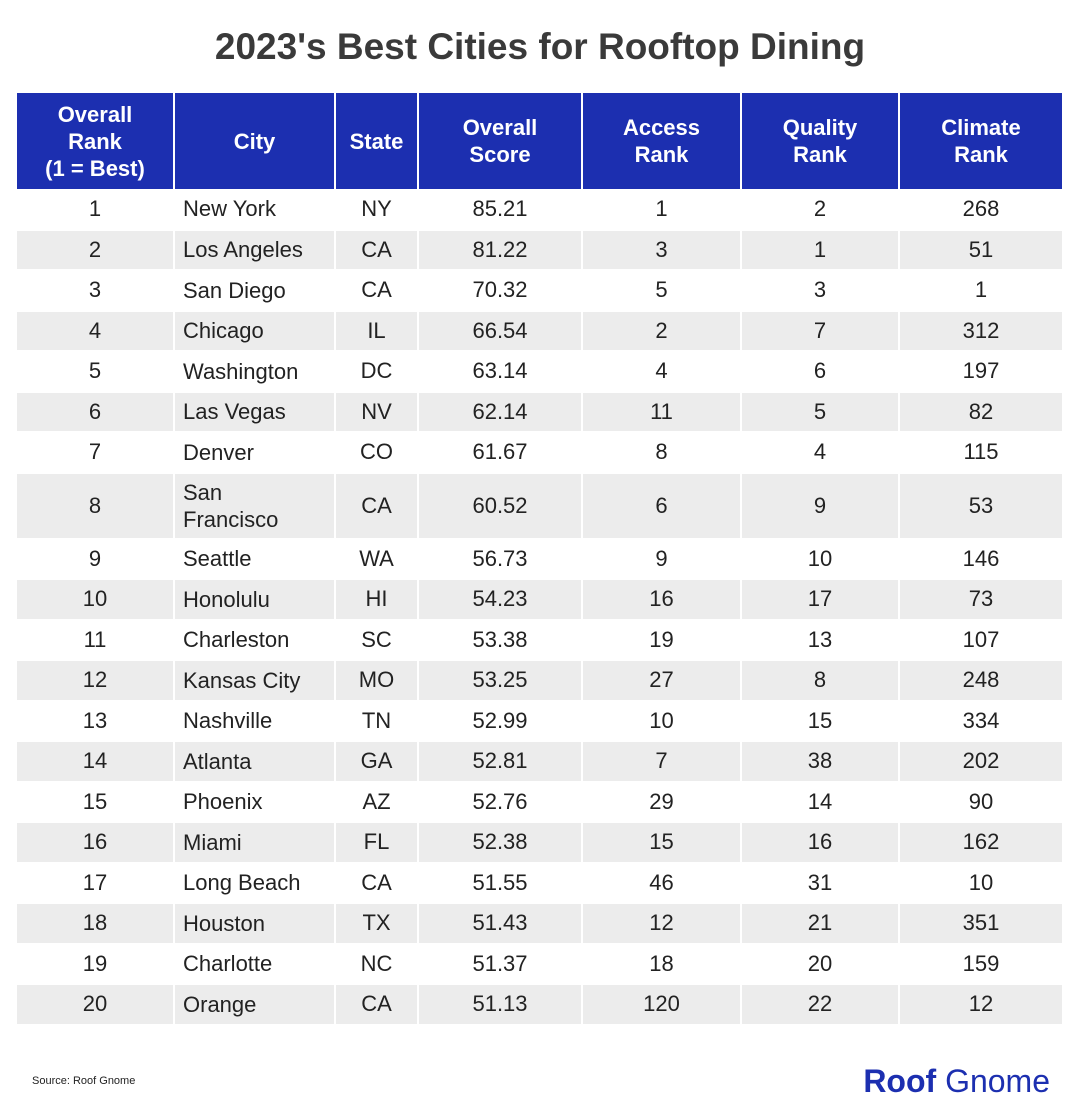  I want to click on table-row: 6 Las Vegas NV 62.14 11 5 82, so click(539, 412).